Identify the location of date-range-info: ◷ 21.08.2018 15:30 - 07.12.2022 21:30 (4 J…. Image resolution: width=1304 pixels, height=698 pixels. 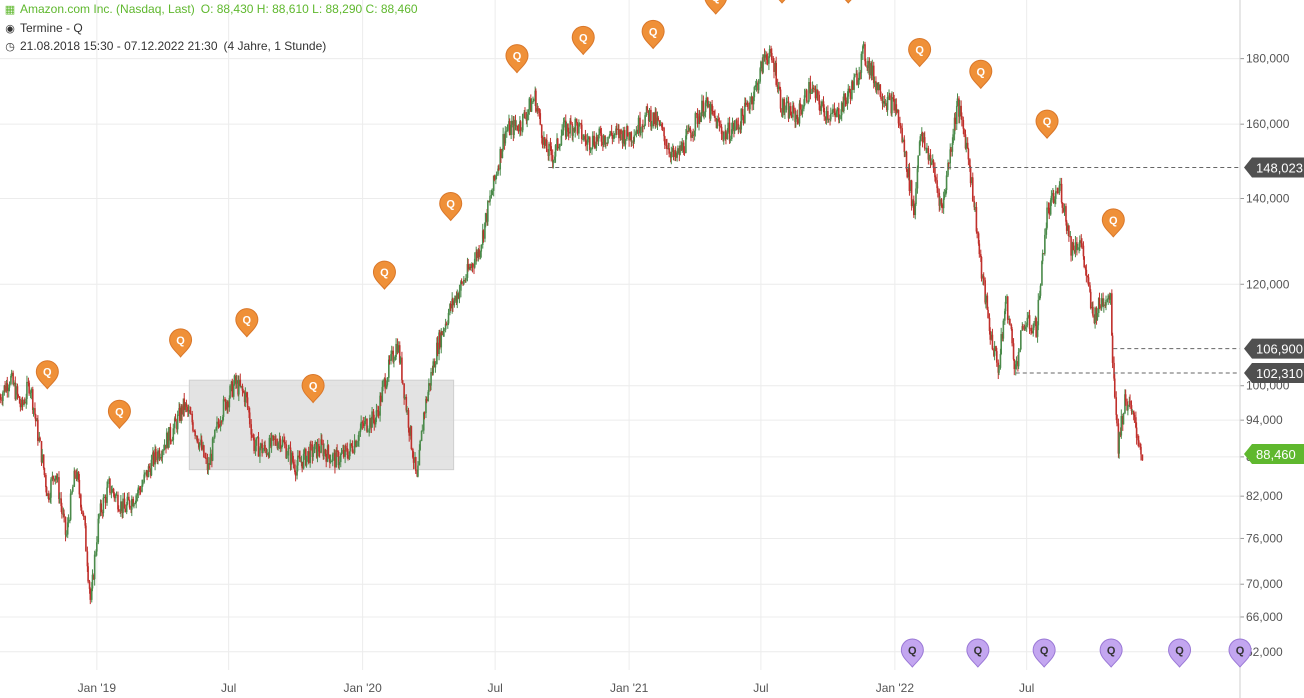
(165, 46).